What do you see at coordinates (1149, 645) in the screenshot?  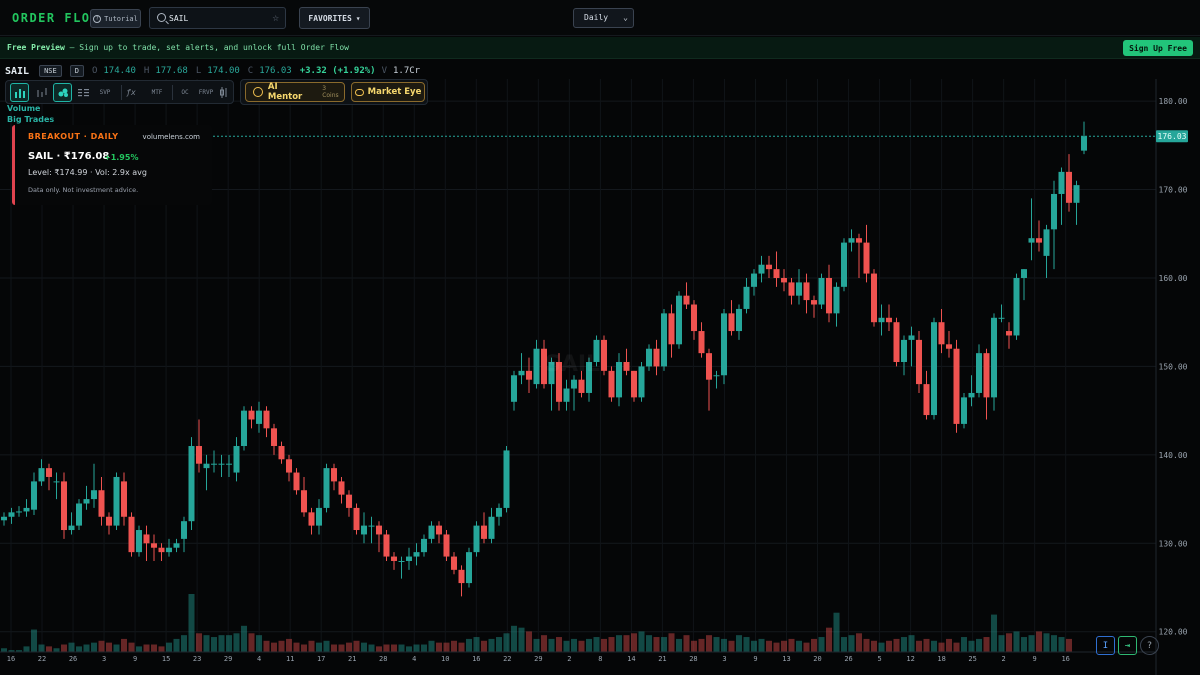 I see `help-button: ?` at bounding box center [1149, 645].